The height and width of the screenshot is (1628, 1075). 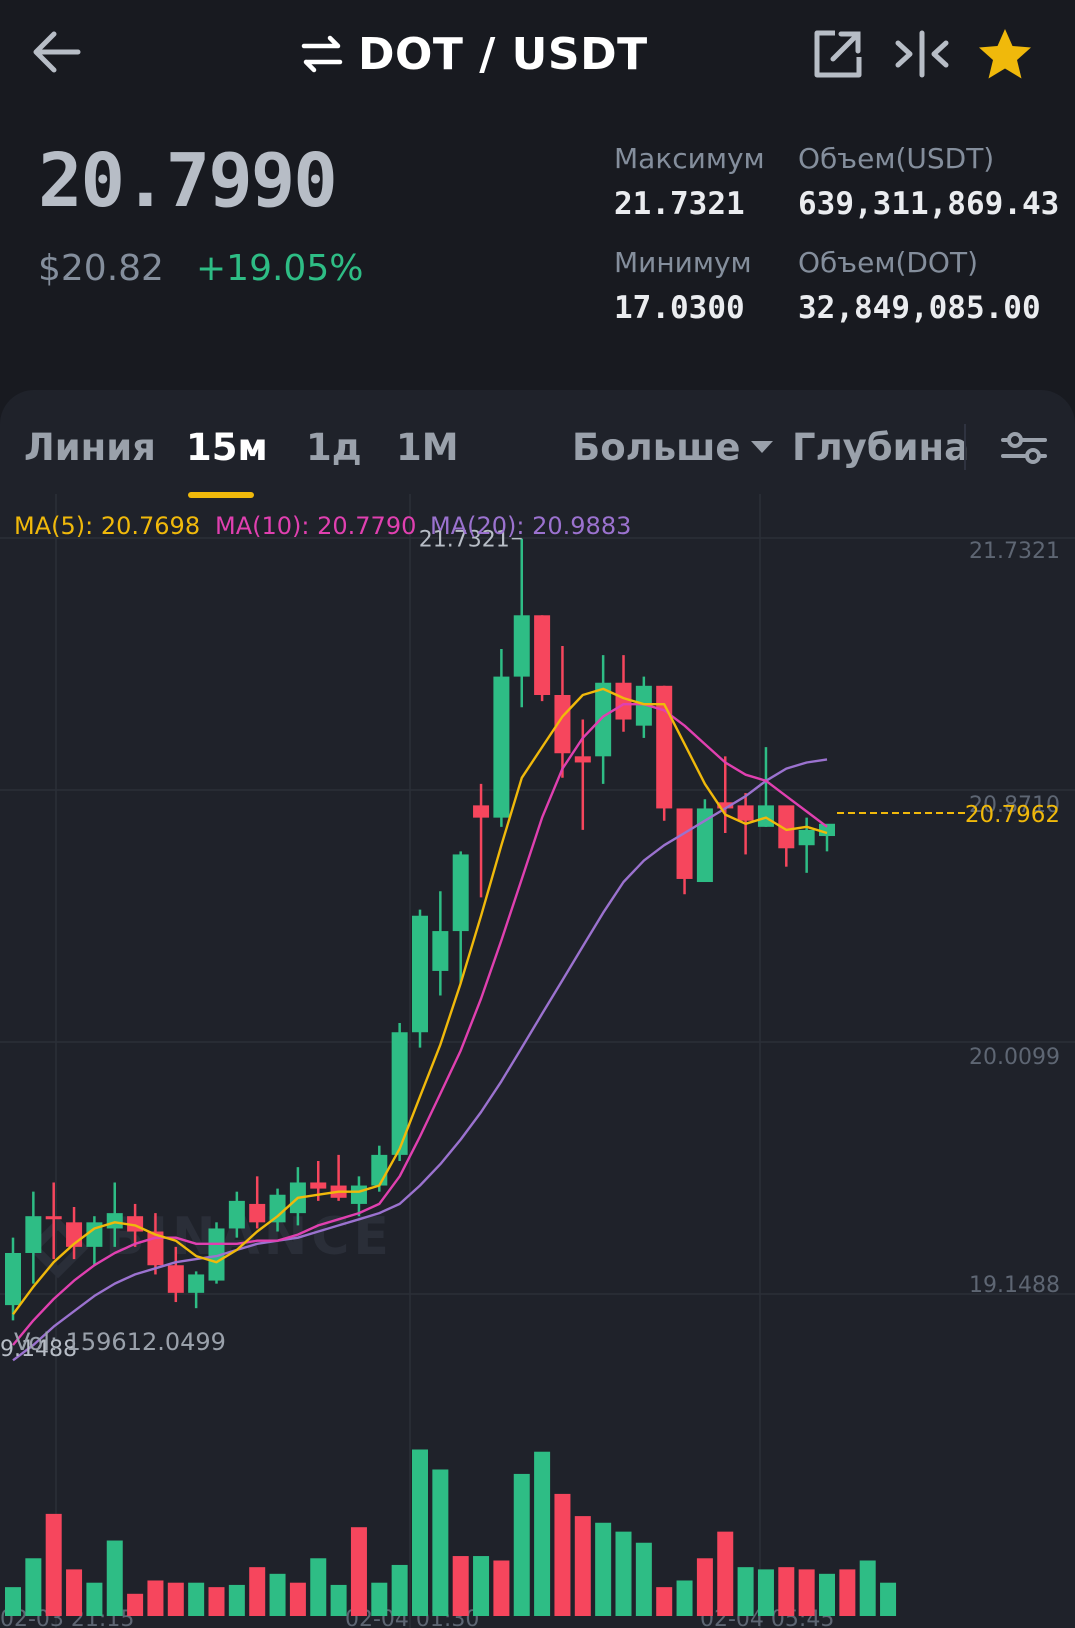 I want to click on compare-button, so click(x=922, y=54).